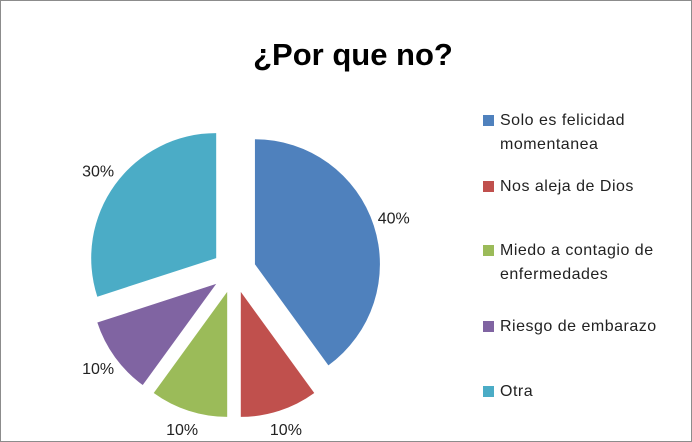 The height and width of the screenshot is (442, 692). Describe the element at coordinates (578, 326) in the screenshot. I see `legend-label: Riesgo de embarazo` at that location.